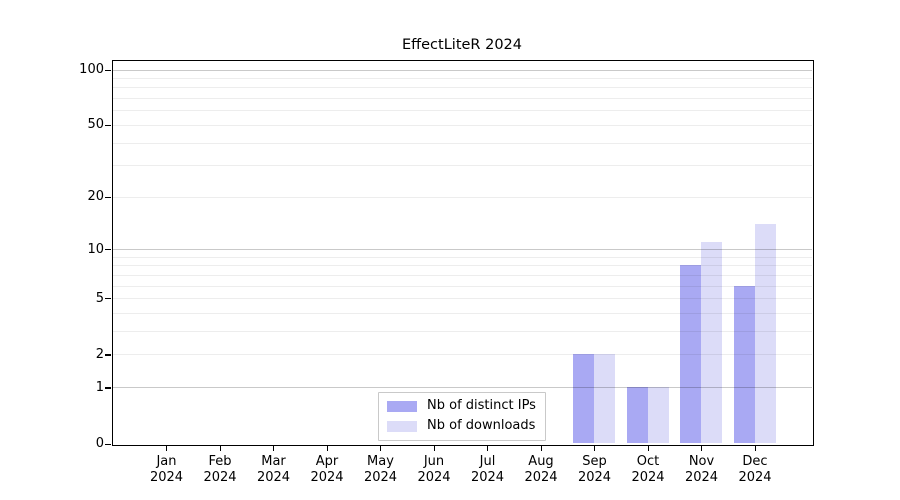 The height and width of the screenshot is (500, 900). What do you see at coordinates (380, 461) in the screenshot?
I see `x-tick-label-month: May` at bounding box center [380, 461].